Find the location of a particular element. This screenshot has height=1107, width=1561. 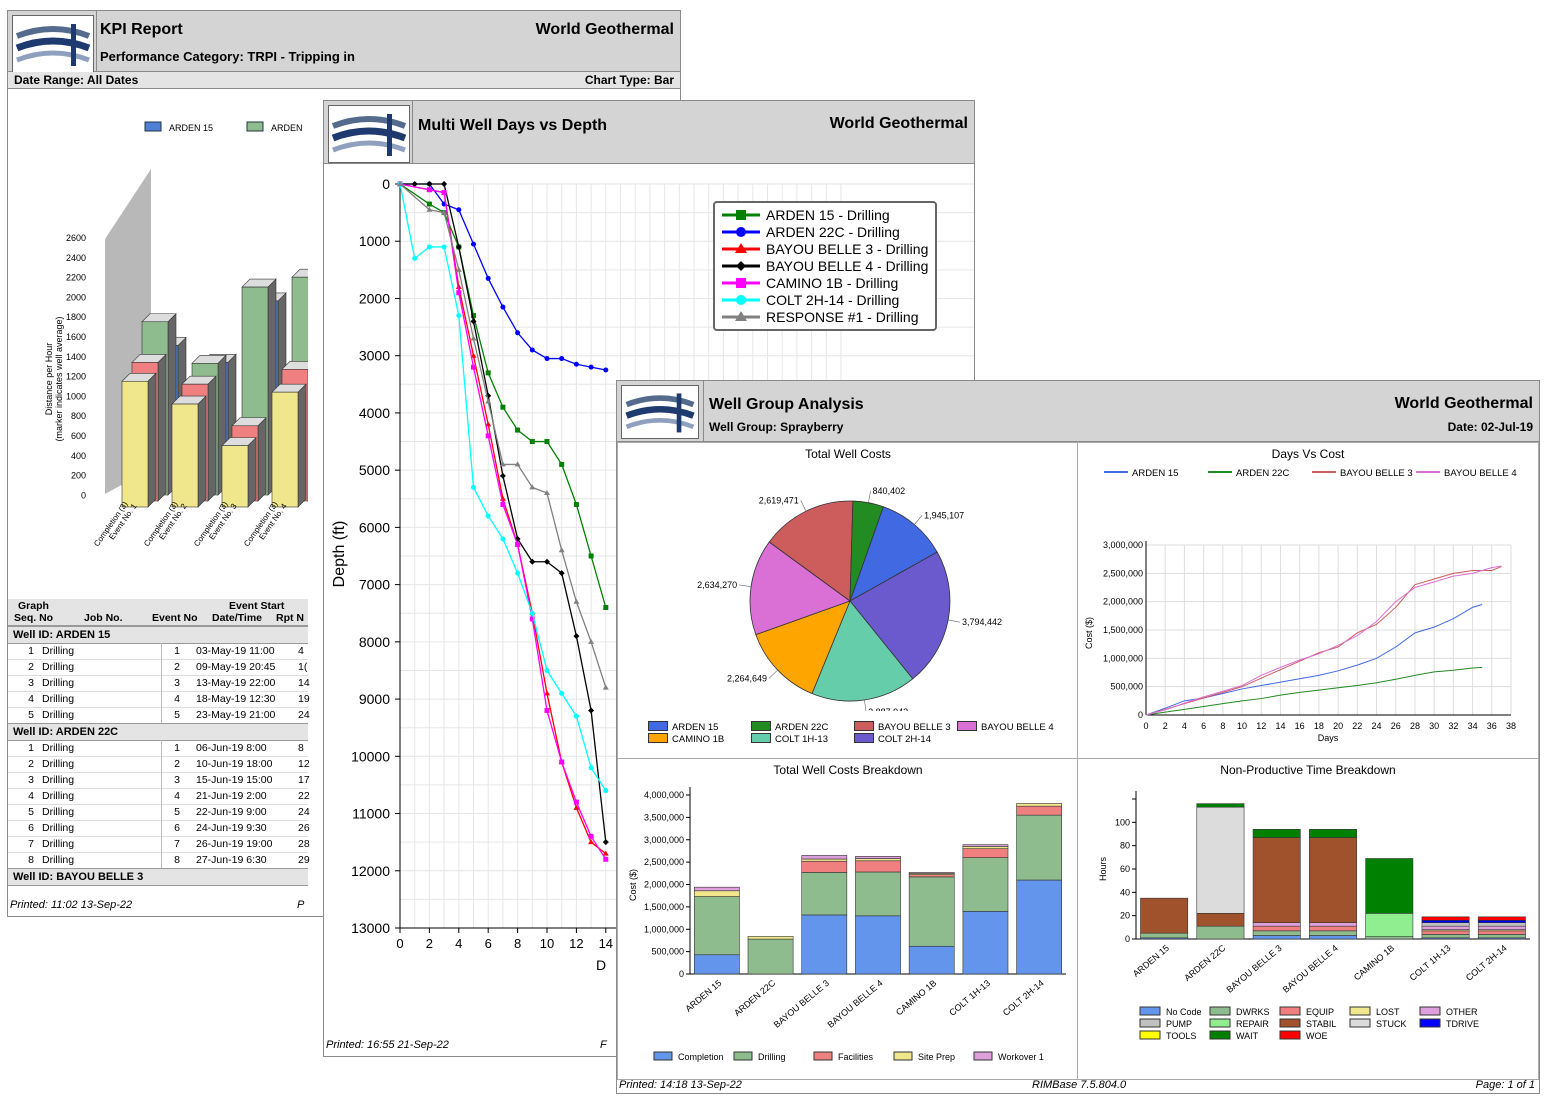

y-axis-label: Cost ($) is located at coordinates (1089, 633).